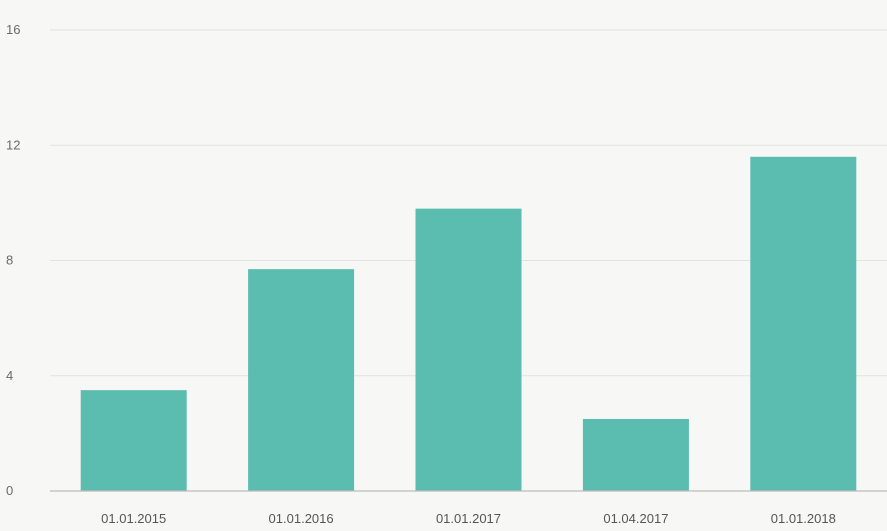 This screenshot has height=531, width=887. Describe the element at coordinates (13, 29) in the screenshot. I see `y-tick-label: 16` at that location.